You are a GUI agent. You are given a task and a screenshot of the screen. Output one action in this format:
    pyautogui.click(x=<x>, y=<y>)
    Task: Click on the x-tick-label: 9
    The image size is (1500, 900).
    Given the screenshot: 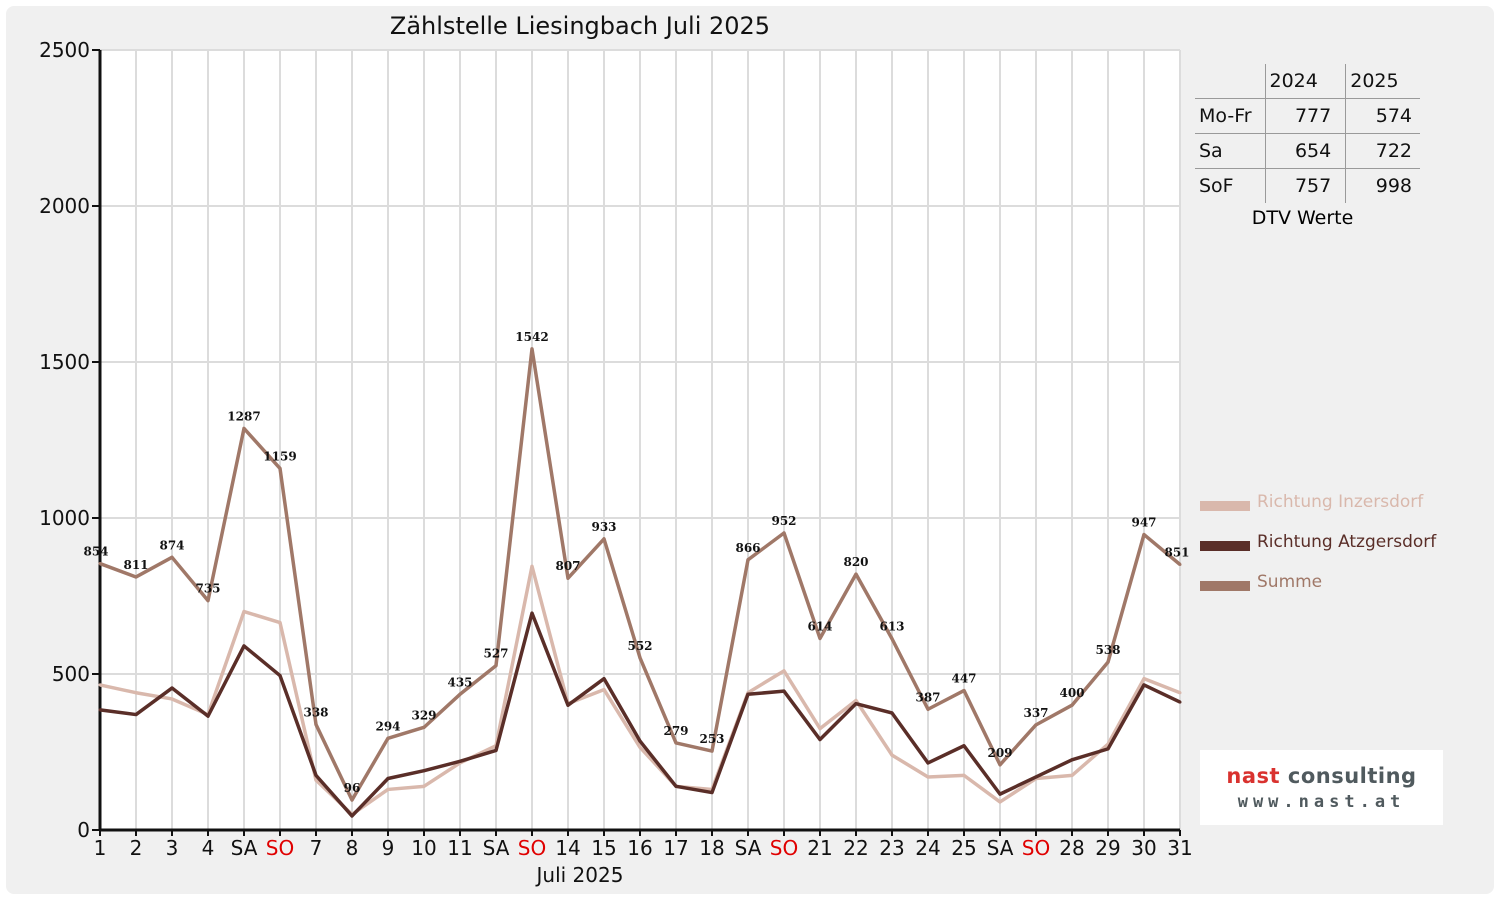 What is the action you would take?
    pyautogui.click(x=388, y=848)
    